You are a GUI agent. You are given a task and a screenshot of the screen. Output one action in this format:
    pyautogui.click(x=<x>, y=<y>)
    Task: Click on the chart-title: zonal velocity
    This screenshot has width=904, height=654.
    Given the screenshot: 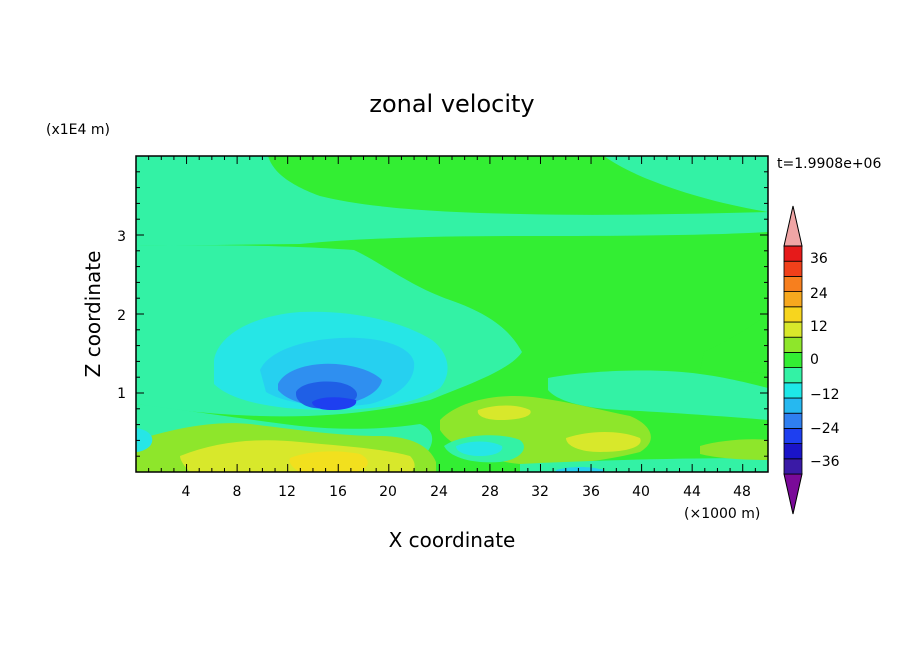 What is the action you would take?
    pyautogui.click(x=451, y=104)
    